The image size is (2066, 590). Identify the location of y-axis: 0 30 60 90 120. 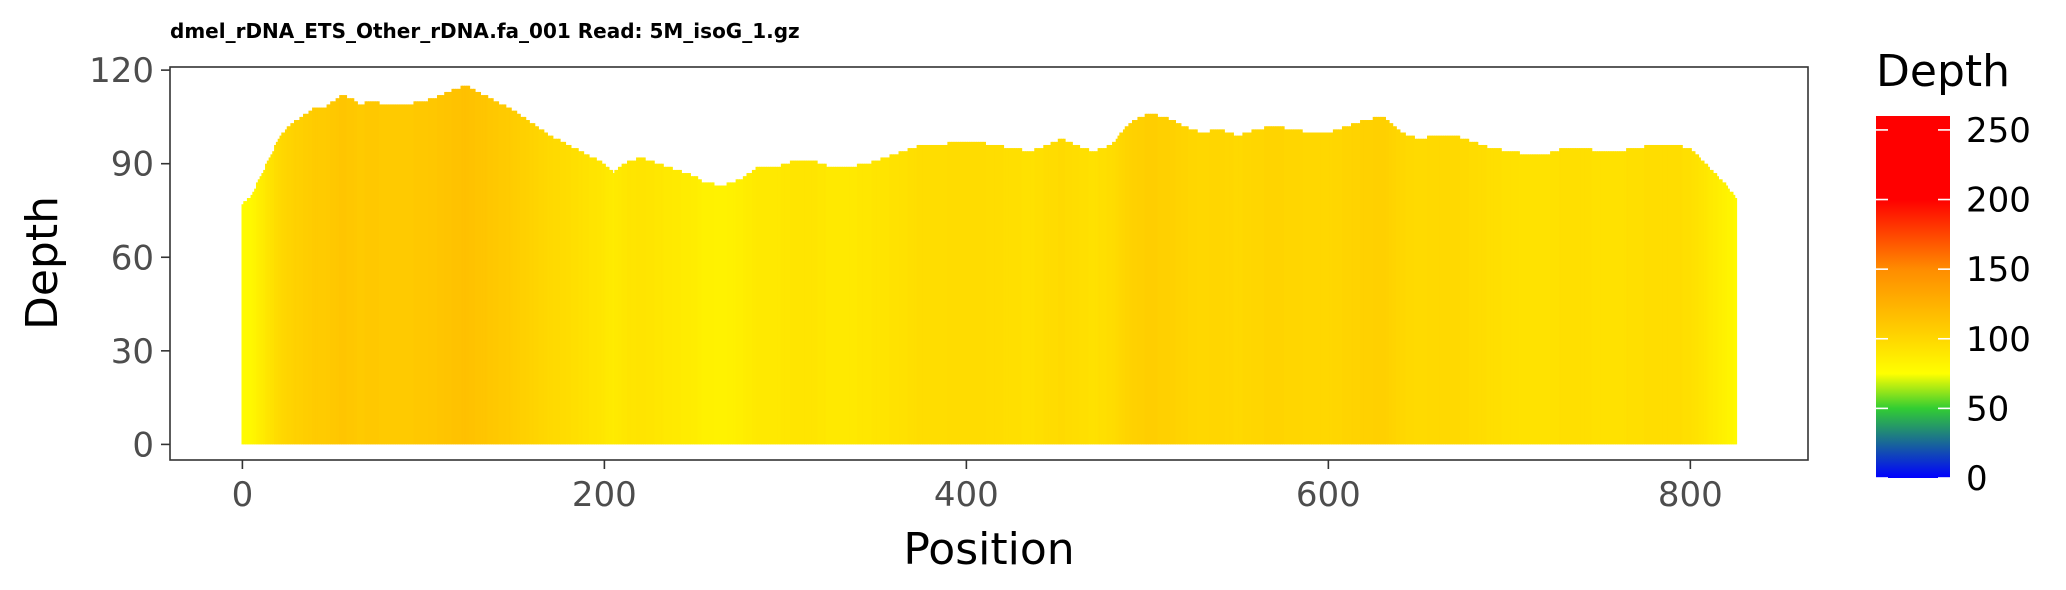
(129, 258).